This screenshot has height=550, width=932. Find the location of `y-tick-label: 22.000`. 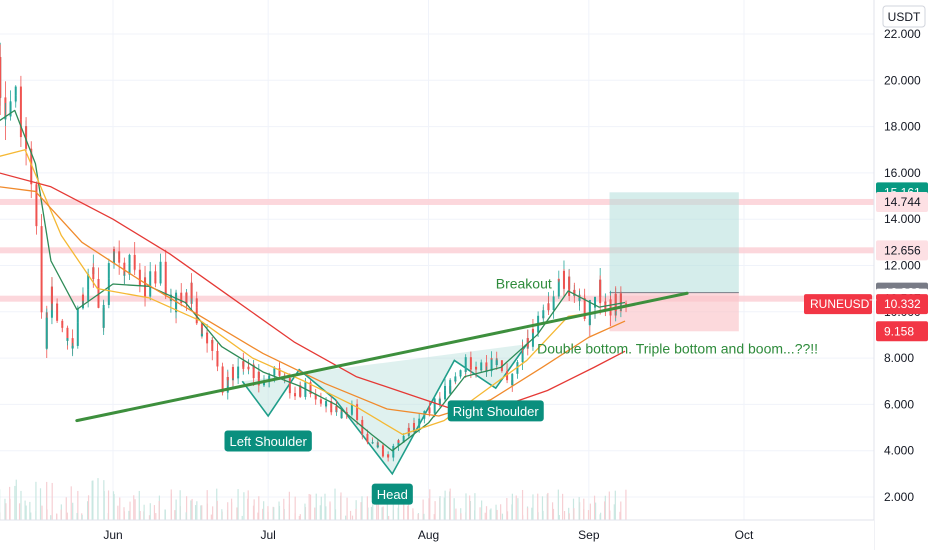

y-tick-label: 22.000 is located at coordinates (902, 34).